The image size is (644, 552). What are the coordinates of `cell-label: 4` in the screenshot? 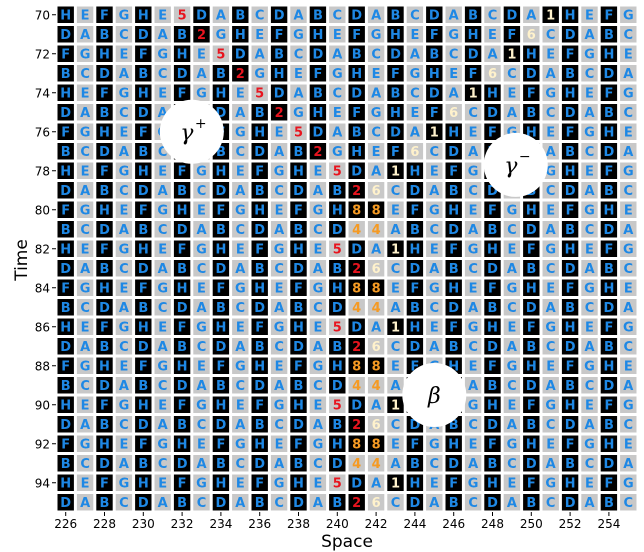 It's located at (356, 308).